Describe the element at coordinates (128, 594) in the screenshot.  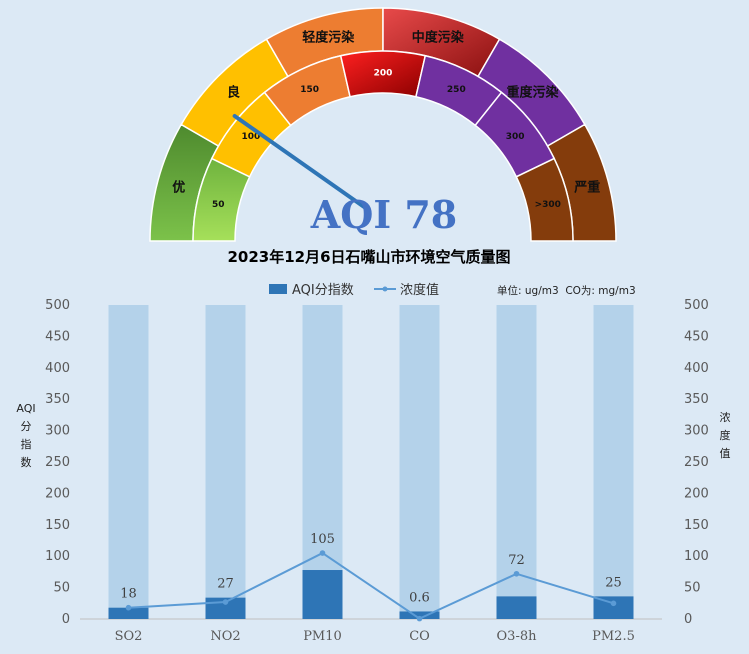
I see `data-label: 18` at that location.